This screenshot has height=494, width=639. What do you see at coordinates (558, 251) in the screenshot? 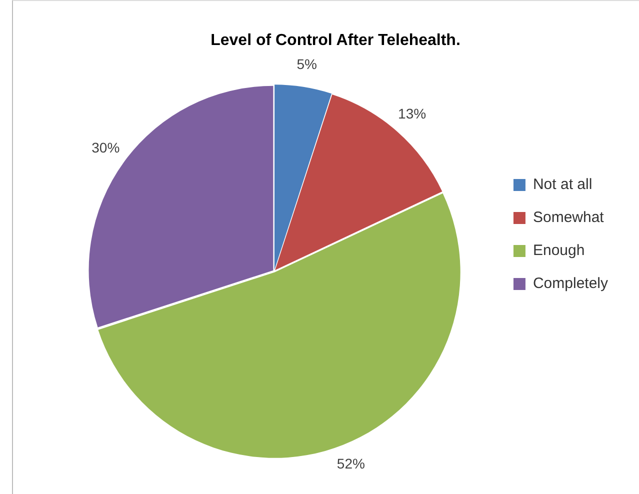
I see `legend-label: Enough` at bounding box center [558, 251].